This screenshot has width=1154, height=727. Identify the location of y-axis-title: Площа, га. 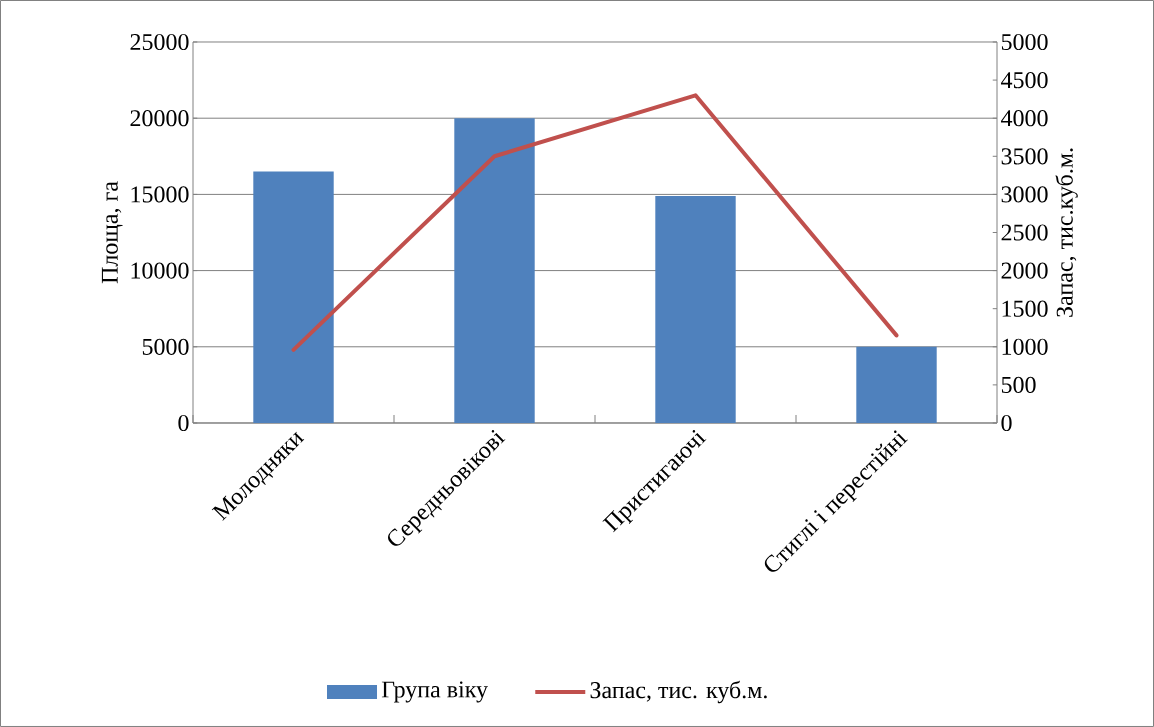
(112, 232).